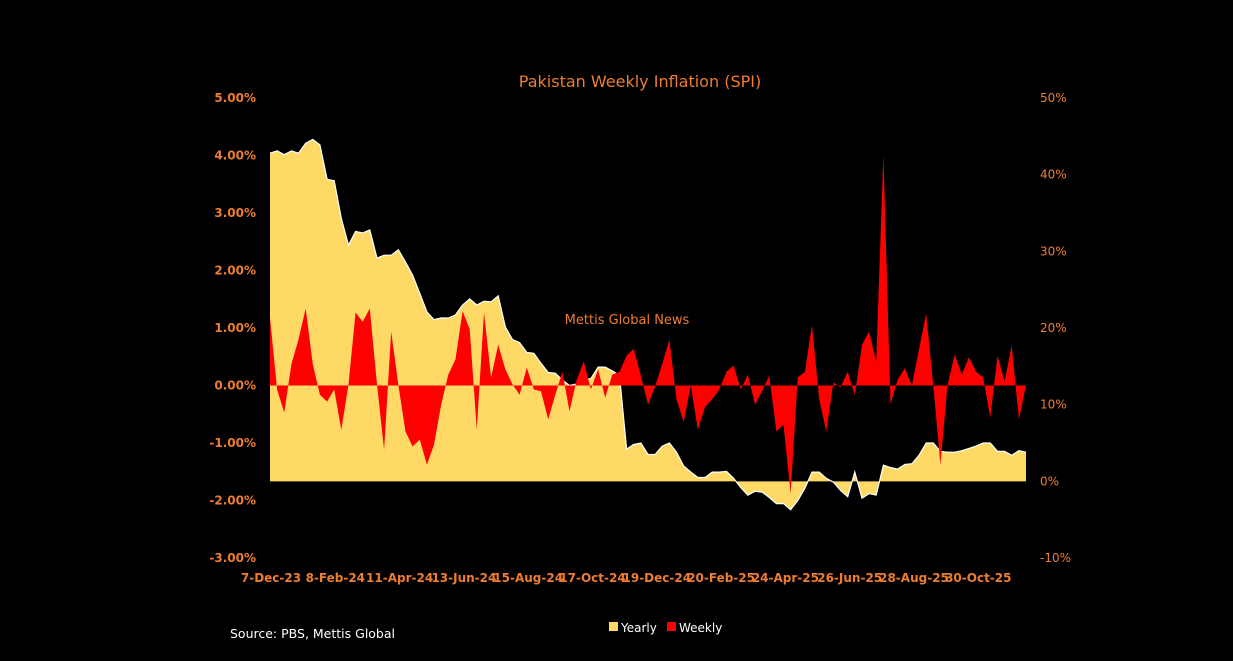 This screenshot has height=661, width=1233. Describe the element at coordinates (235, 271) in the screenshot. I see `left-axis-tick: 2.00%` at that location.